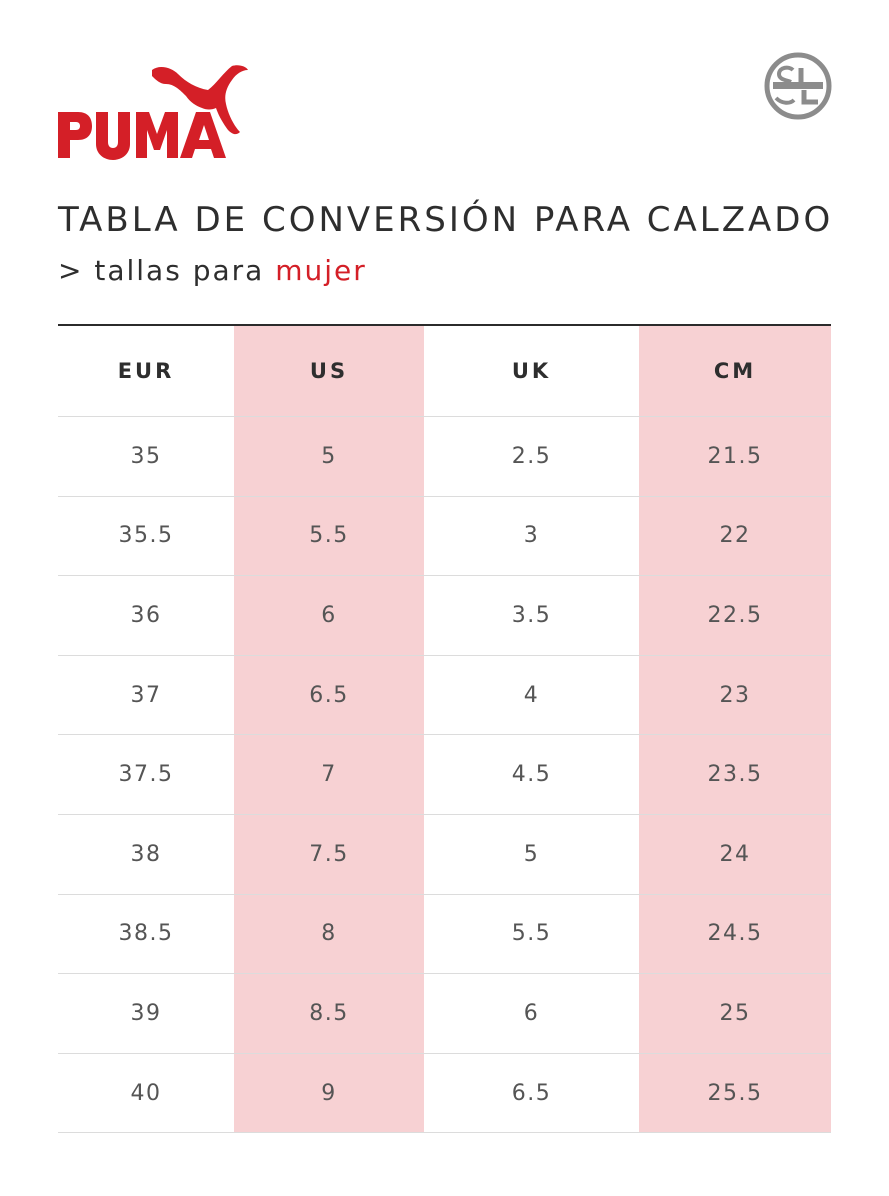 This screenshot has height=1196, width=889. Describe the element at coordinates (329, 695) in the screenshot. I see `cell-us: 6.5` at that location.